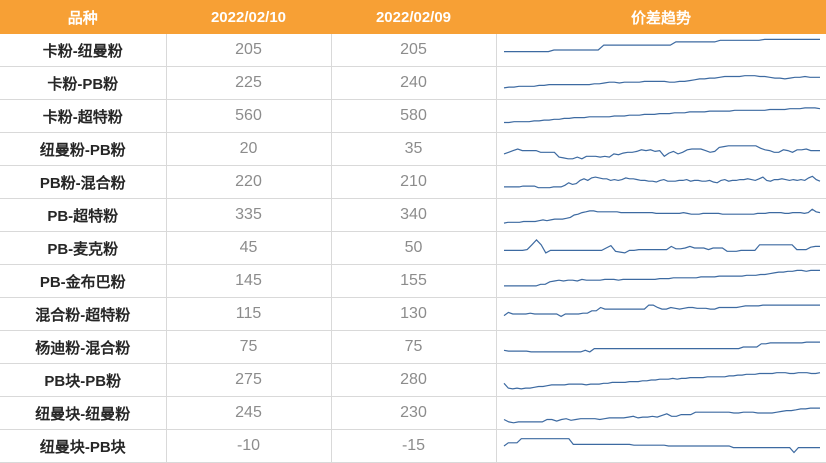  I want to click on variety-name: PB块-PB粉, so click(83, 380).